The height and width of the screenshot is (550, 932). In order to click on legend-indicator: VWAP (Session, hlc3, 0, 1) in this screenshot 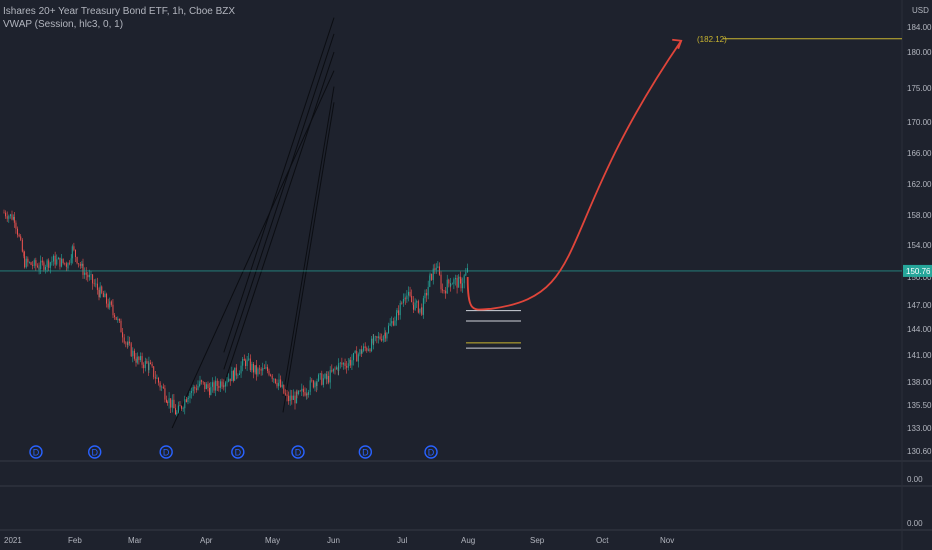, I will do `click(63, 24)`.